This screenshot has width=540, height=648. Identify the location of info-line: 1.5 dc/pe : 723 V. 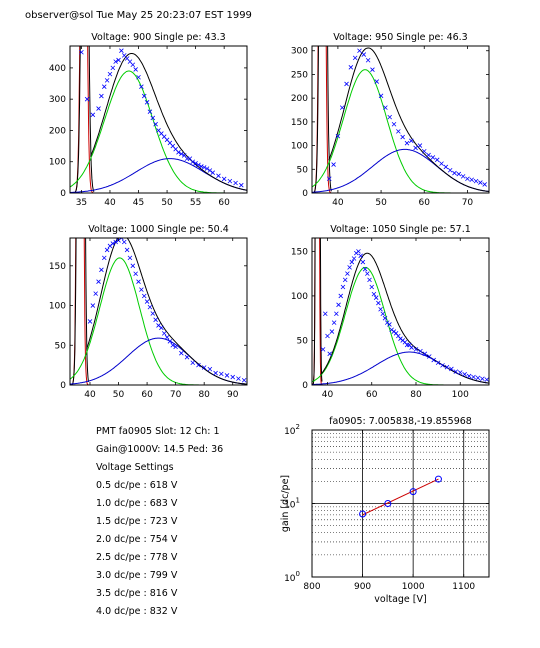
(137, 521).